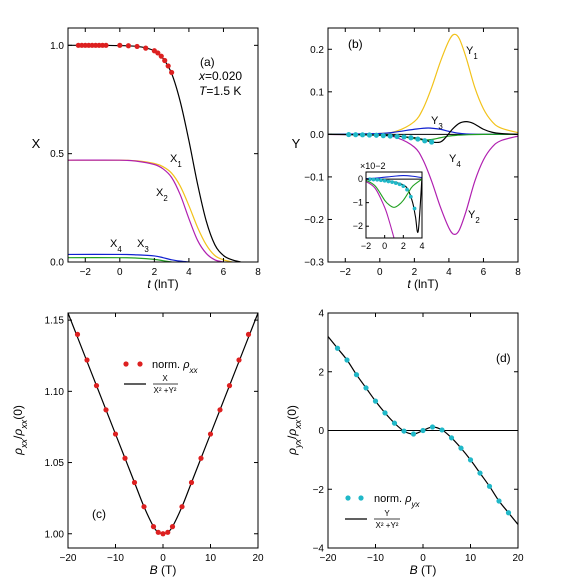 The image size is (581, 581). Describe the element at coordinates (503, 358) in the screenshot. I see `panel-label: (d)` at that location.